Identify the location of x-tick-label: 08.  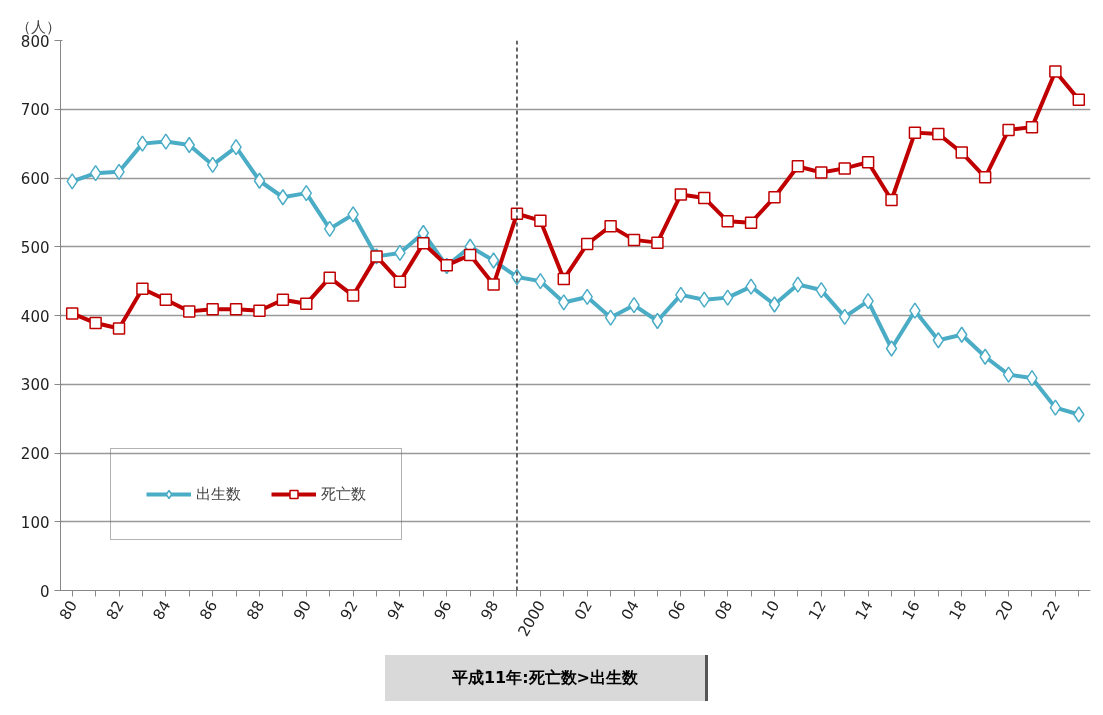
(724, 610).